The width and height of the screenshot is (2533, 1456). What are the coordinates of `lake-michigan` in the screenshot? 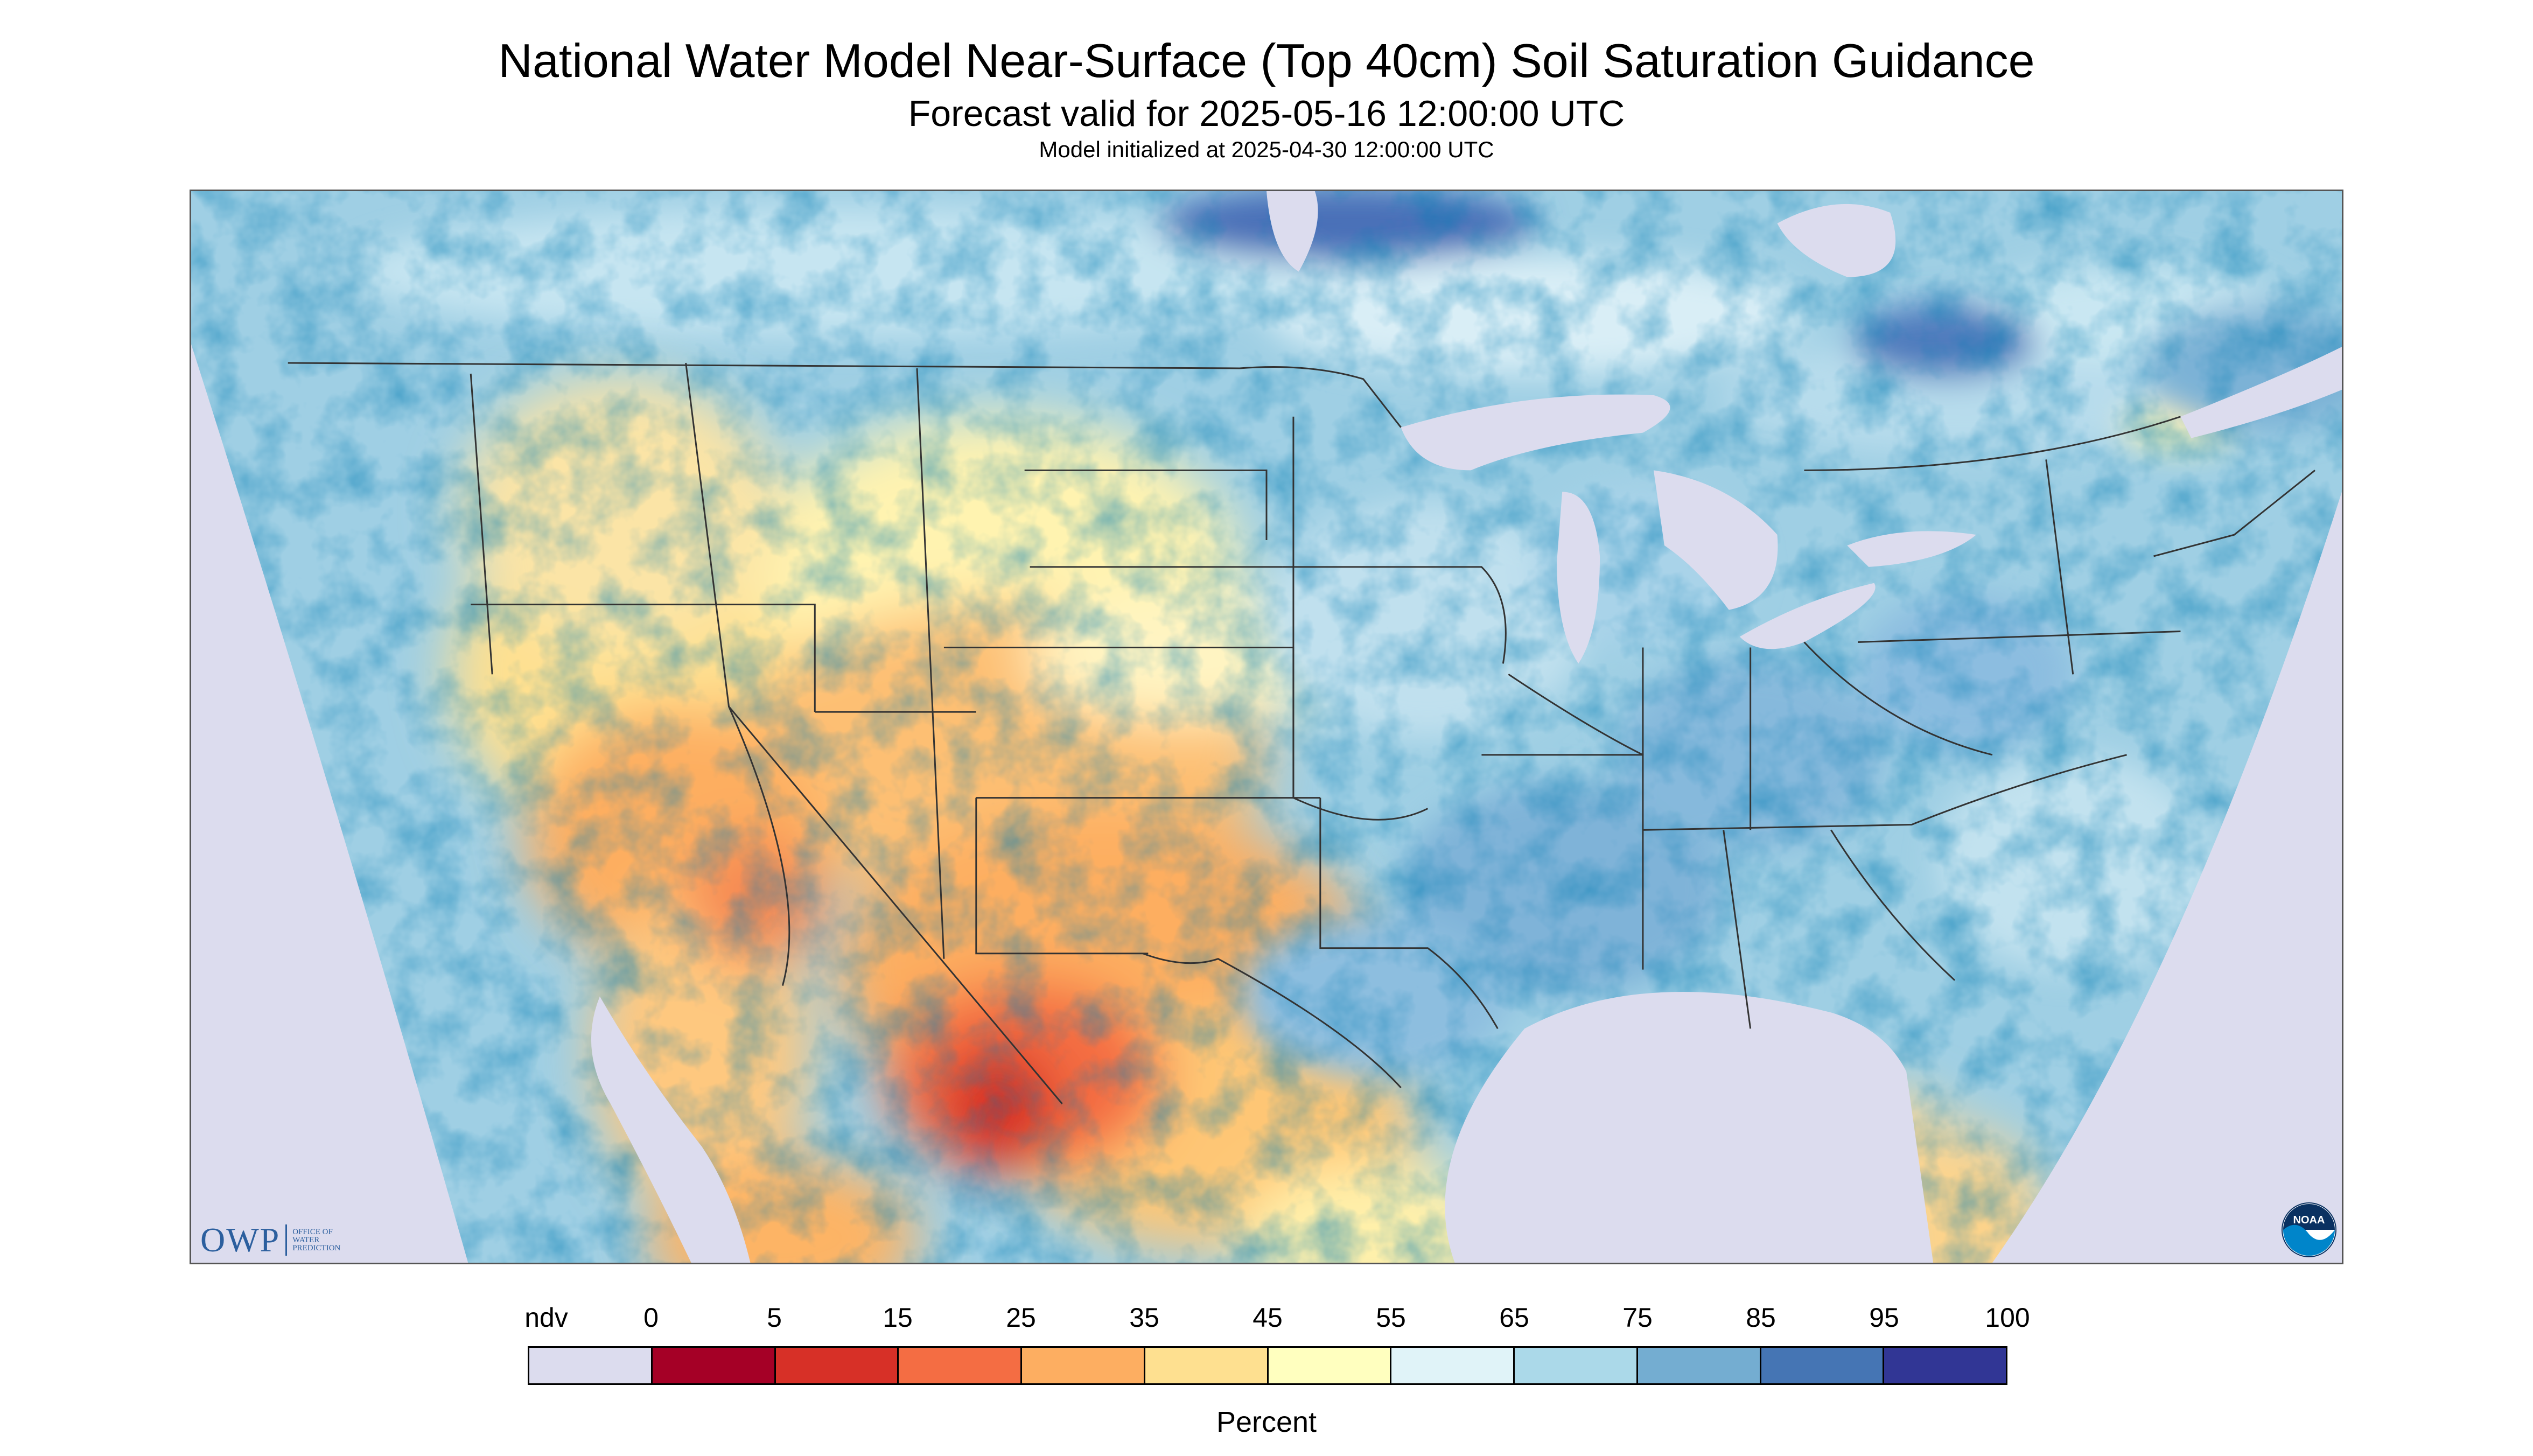 It's located at (1578, 578).